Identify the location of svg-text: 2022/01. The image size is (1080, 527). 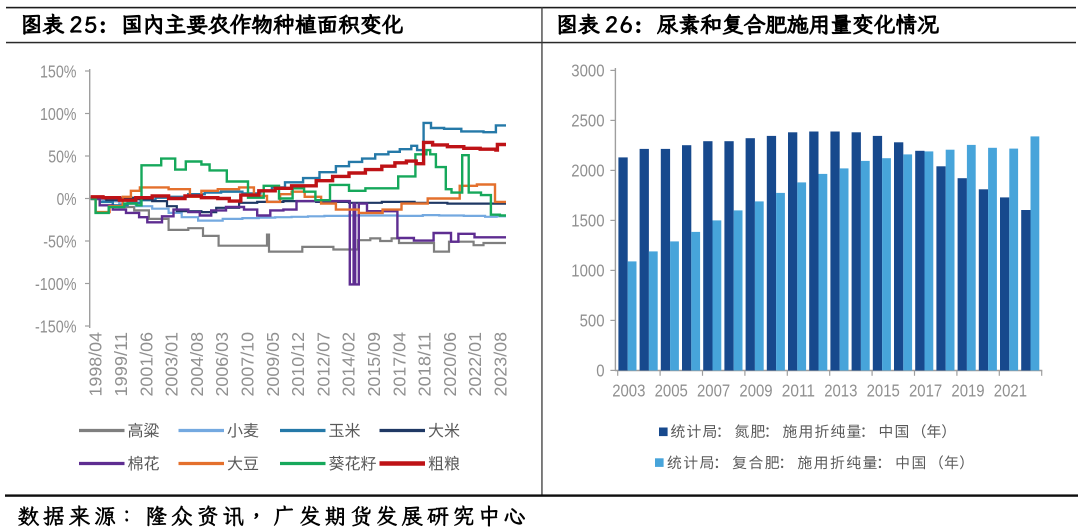
(475, 364).